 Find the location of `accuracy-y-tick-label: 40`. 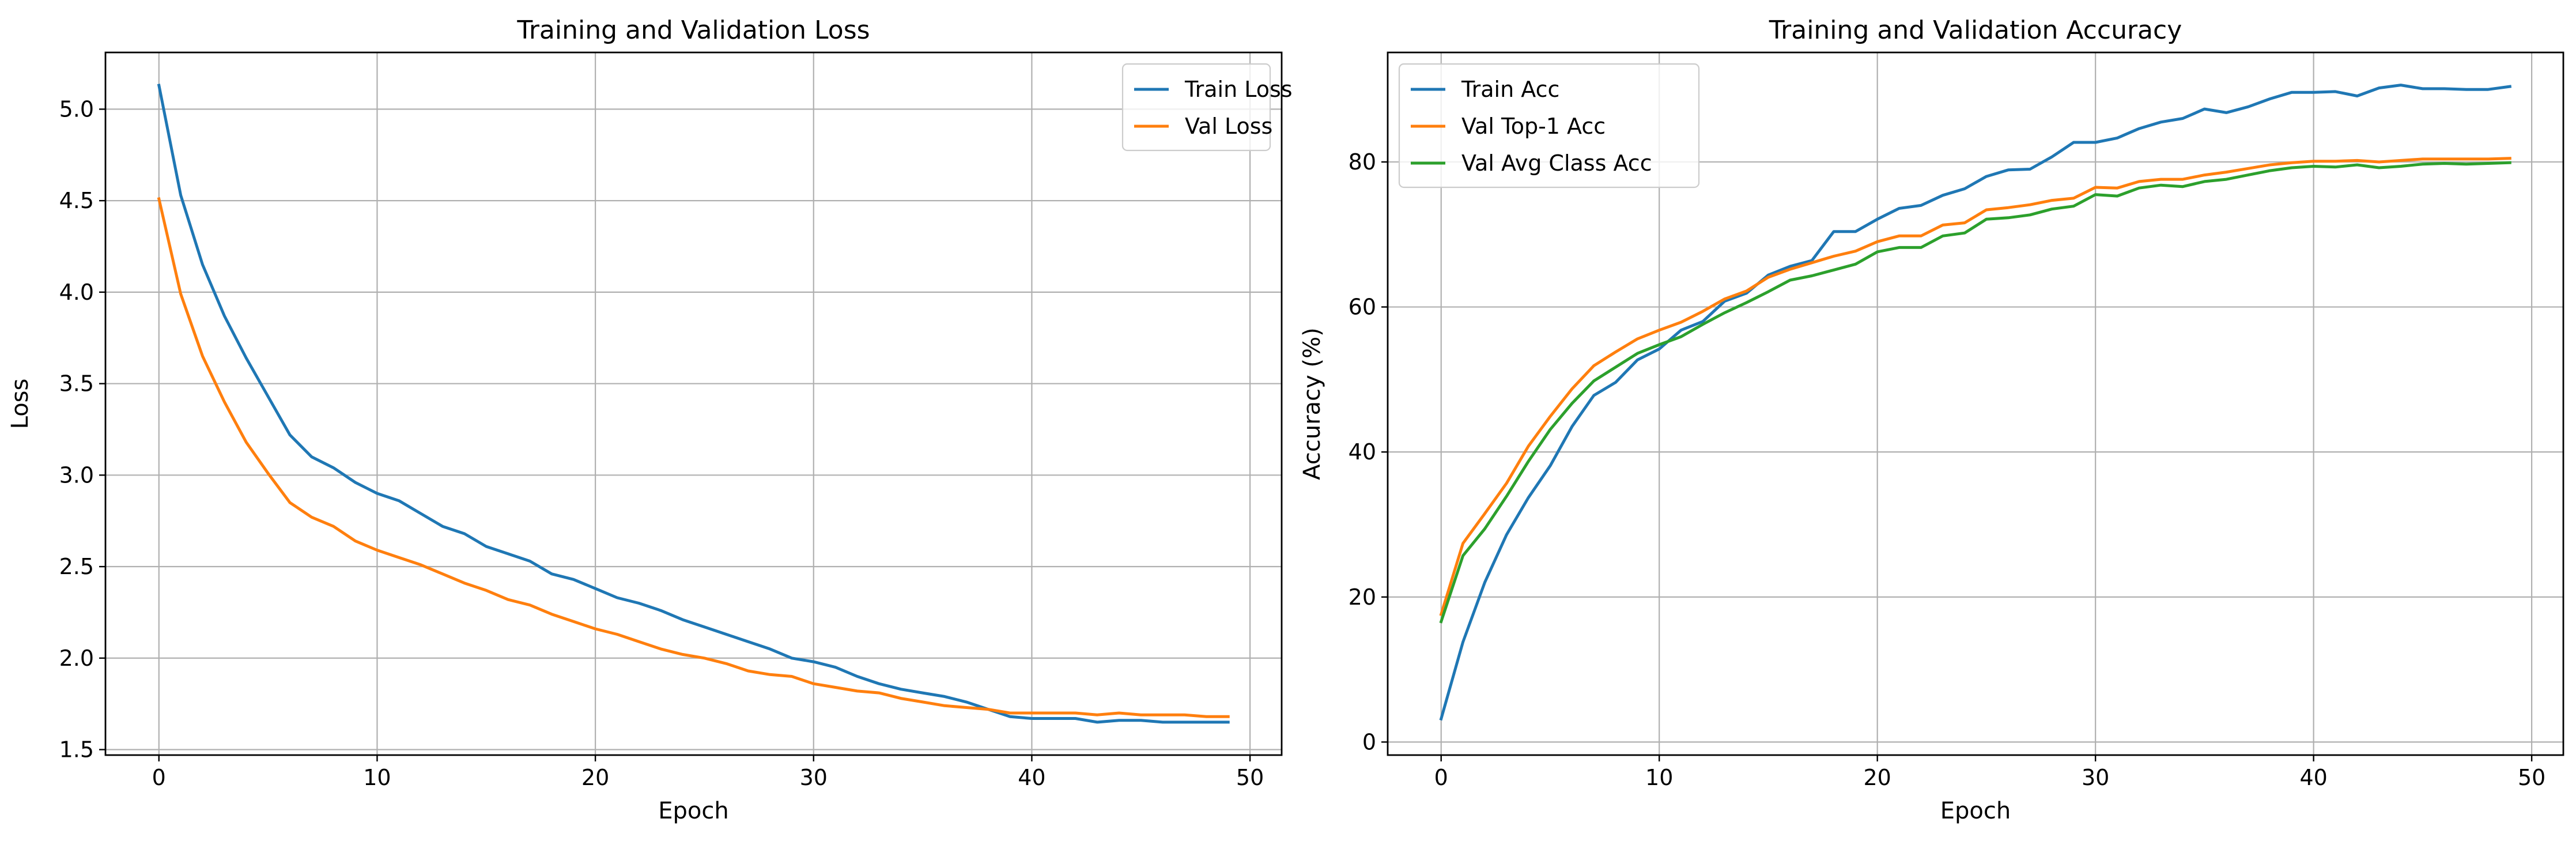

accuracy-y-tick-label: 40 is located at coordinates (1362, 452).